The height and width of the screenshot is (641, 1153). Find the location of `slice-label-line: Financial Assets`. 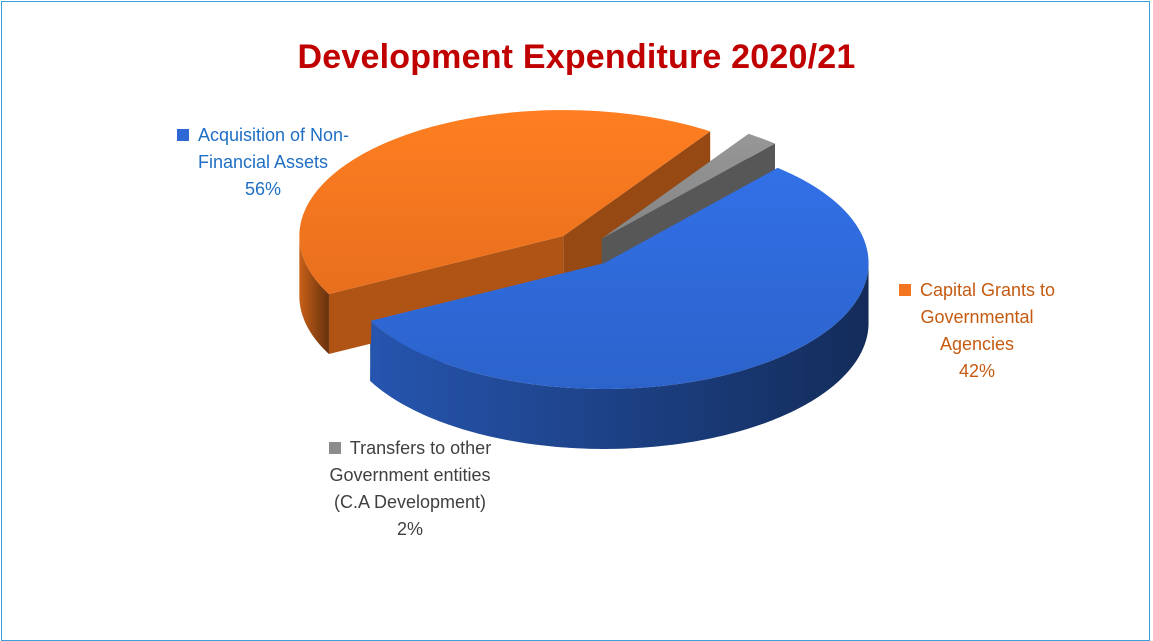

slice-label-line: Financial Assets is located at coordinates (263, 162).